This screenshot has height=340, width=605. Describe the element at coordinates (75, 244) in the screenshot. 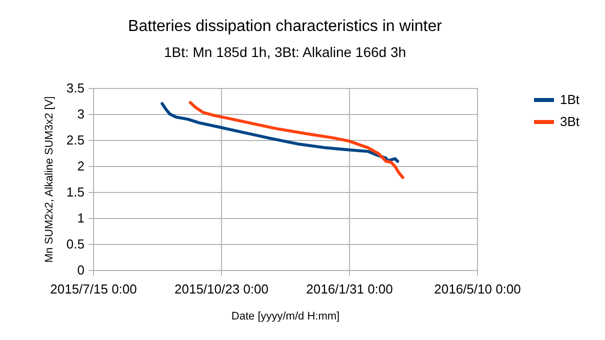

I see `y-tick-label: 0.5` at that location.